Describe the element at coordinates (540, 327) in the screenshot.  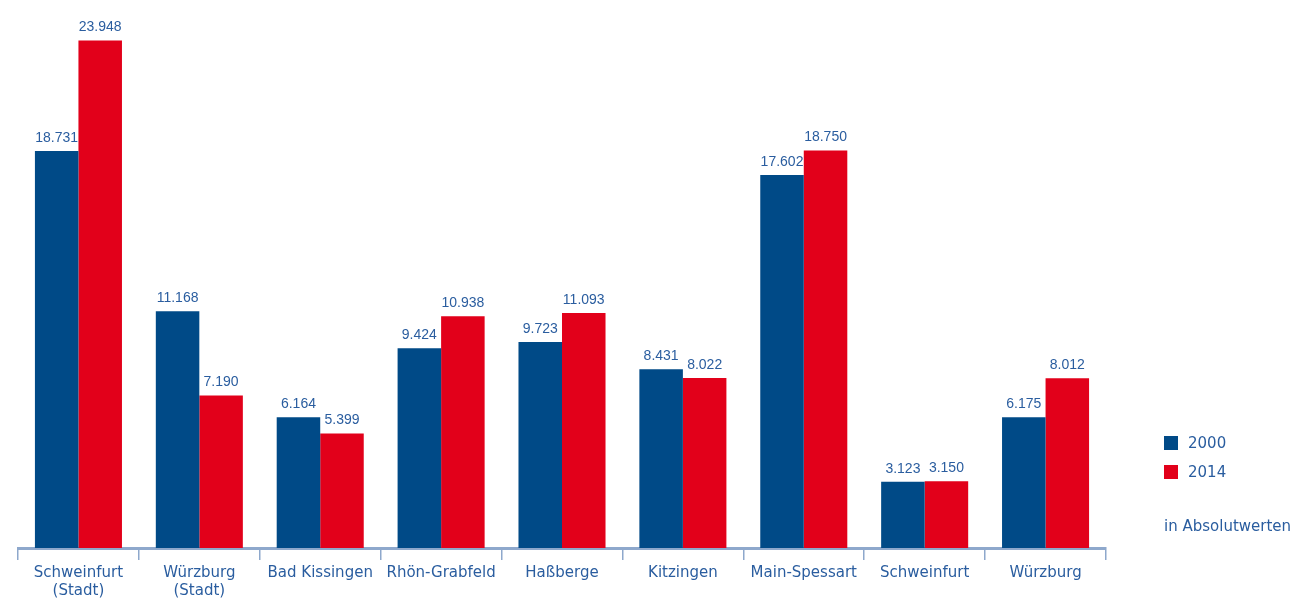
I see `data-label: 9.723` at that location.